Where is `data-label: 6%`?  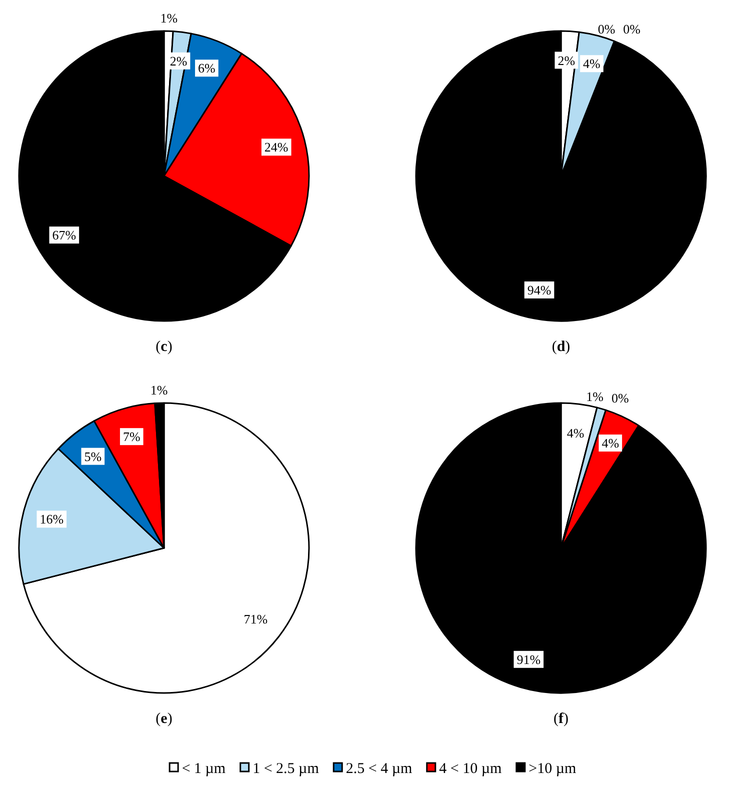 data-label: 6% is located at coordinates (207, 68).